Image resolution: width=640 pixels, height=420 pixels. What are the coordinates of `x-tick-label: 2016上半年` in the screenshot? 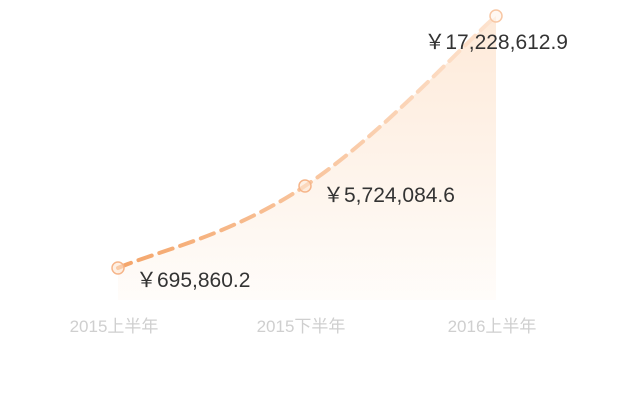 It's located at (492, 326).